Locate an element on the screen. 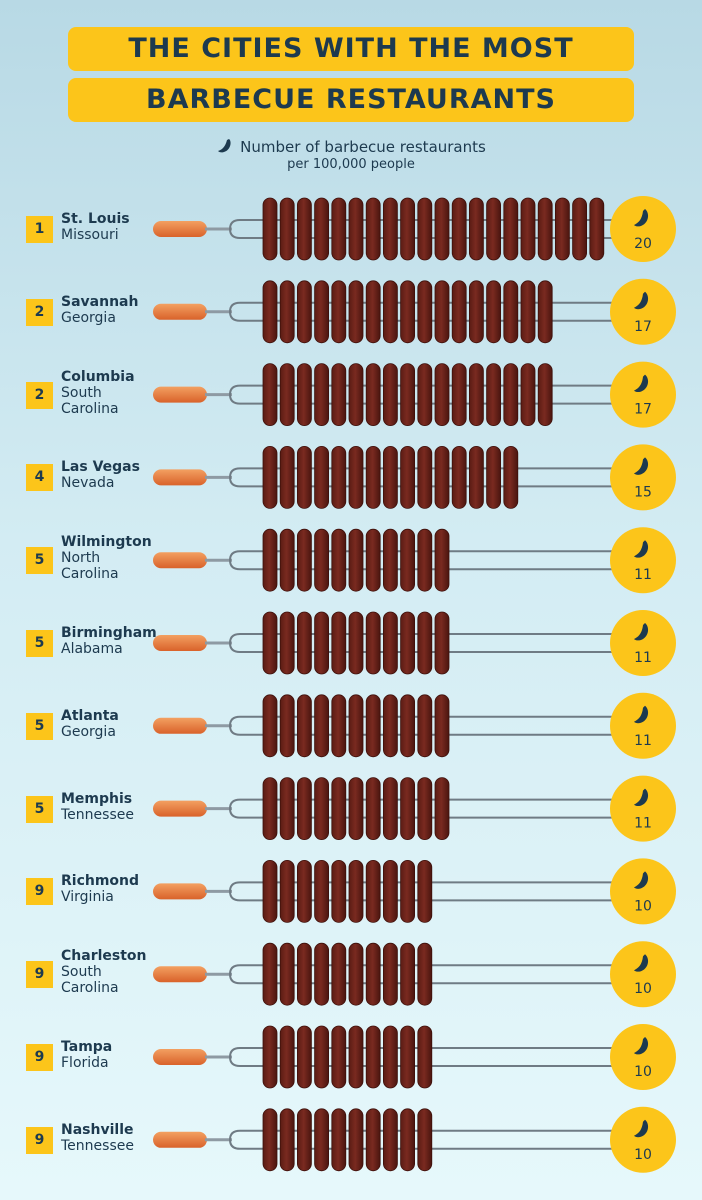  city-name: Nashville is located at coordinates (97, 1129).